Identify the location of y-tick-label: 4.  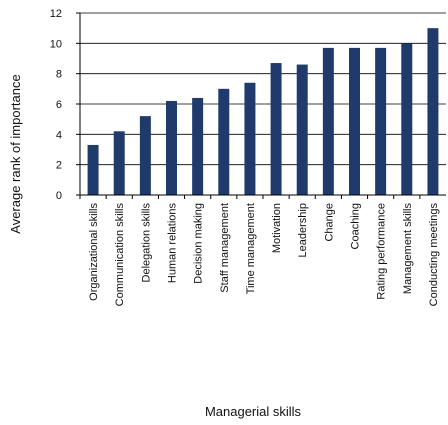
(59, 135).